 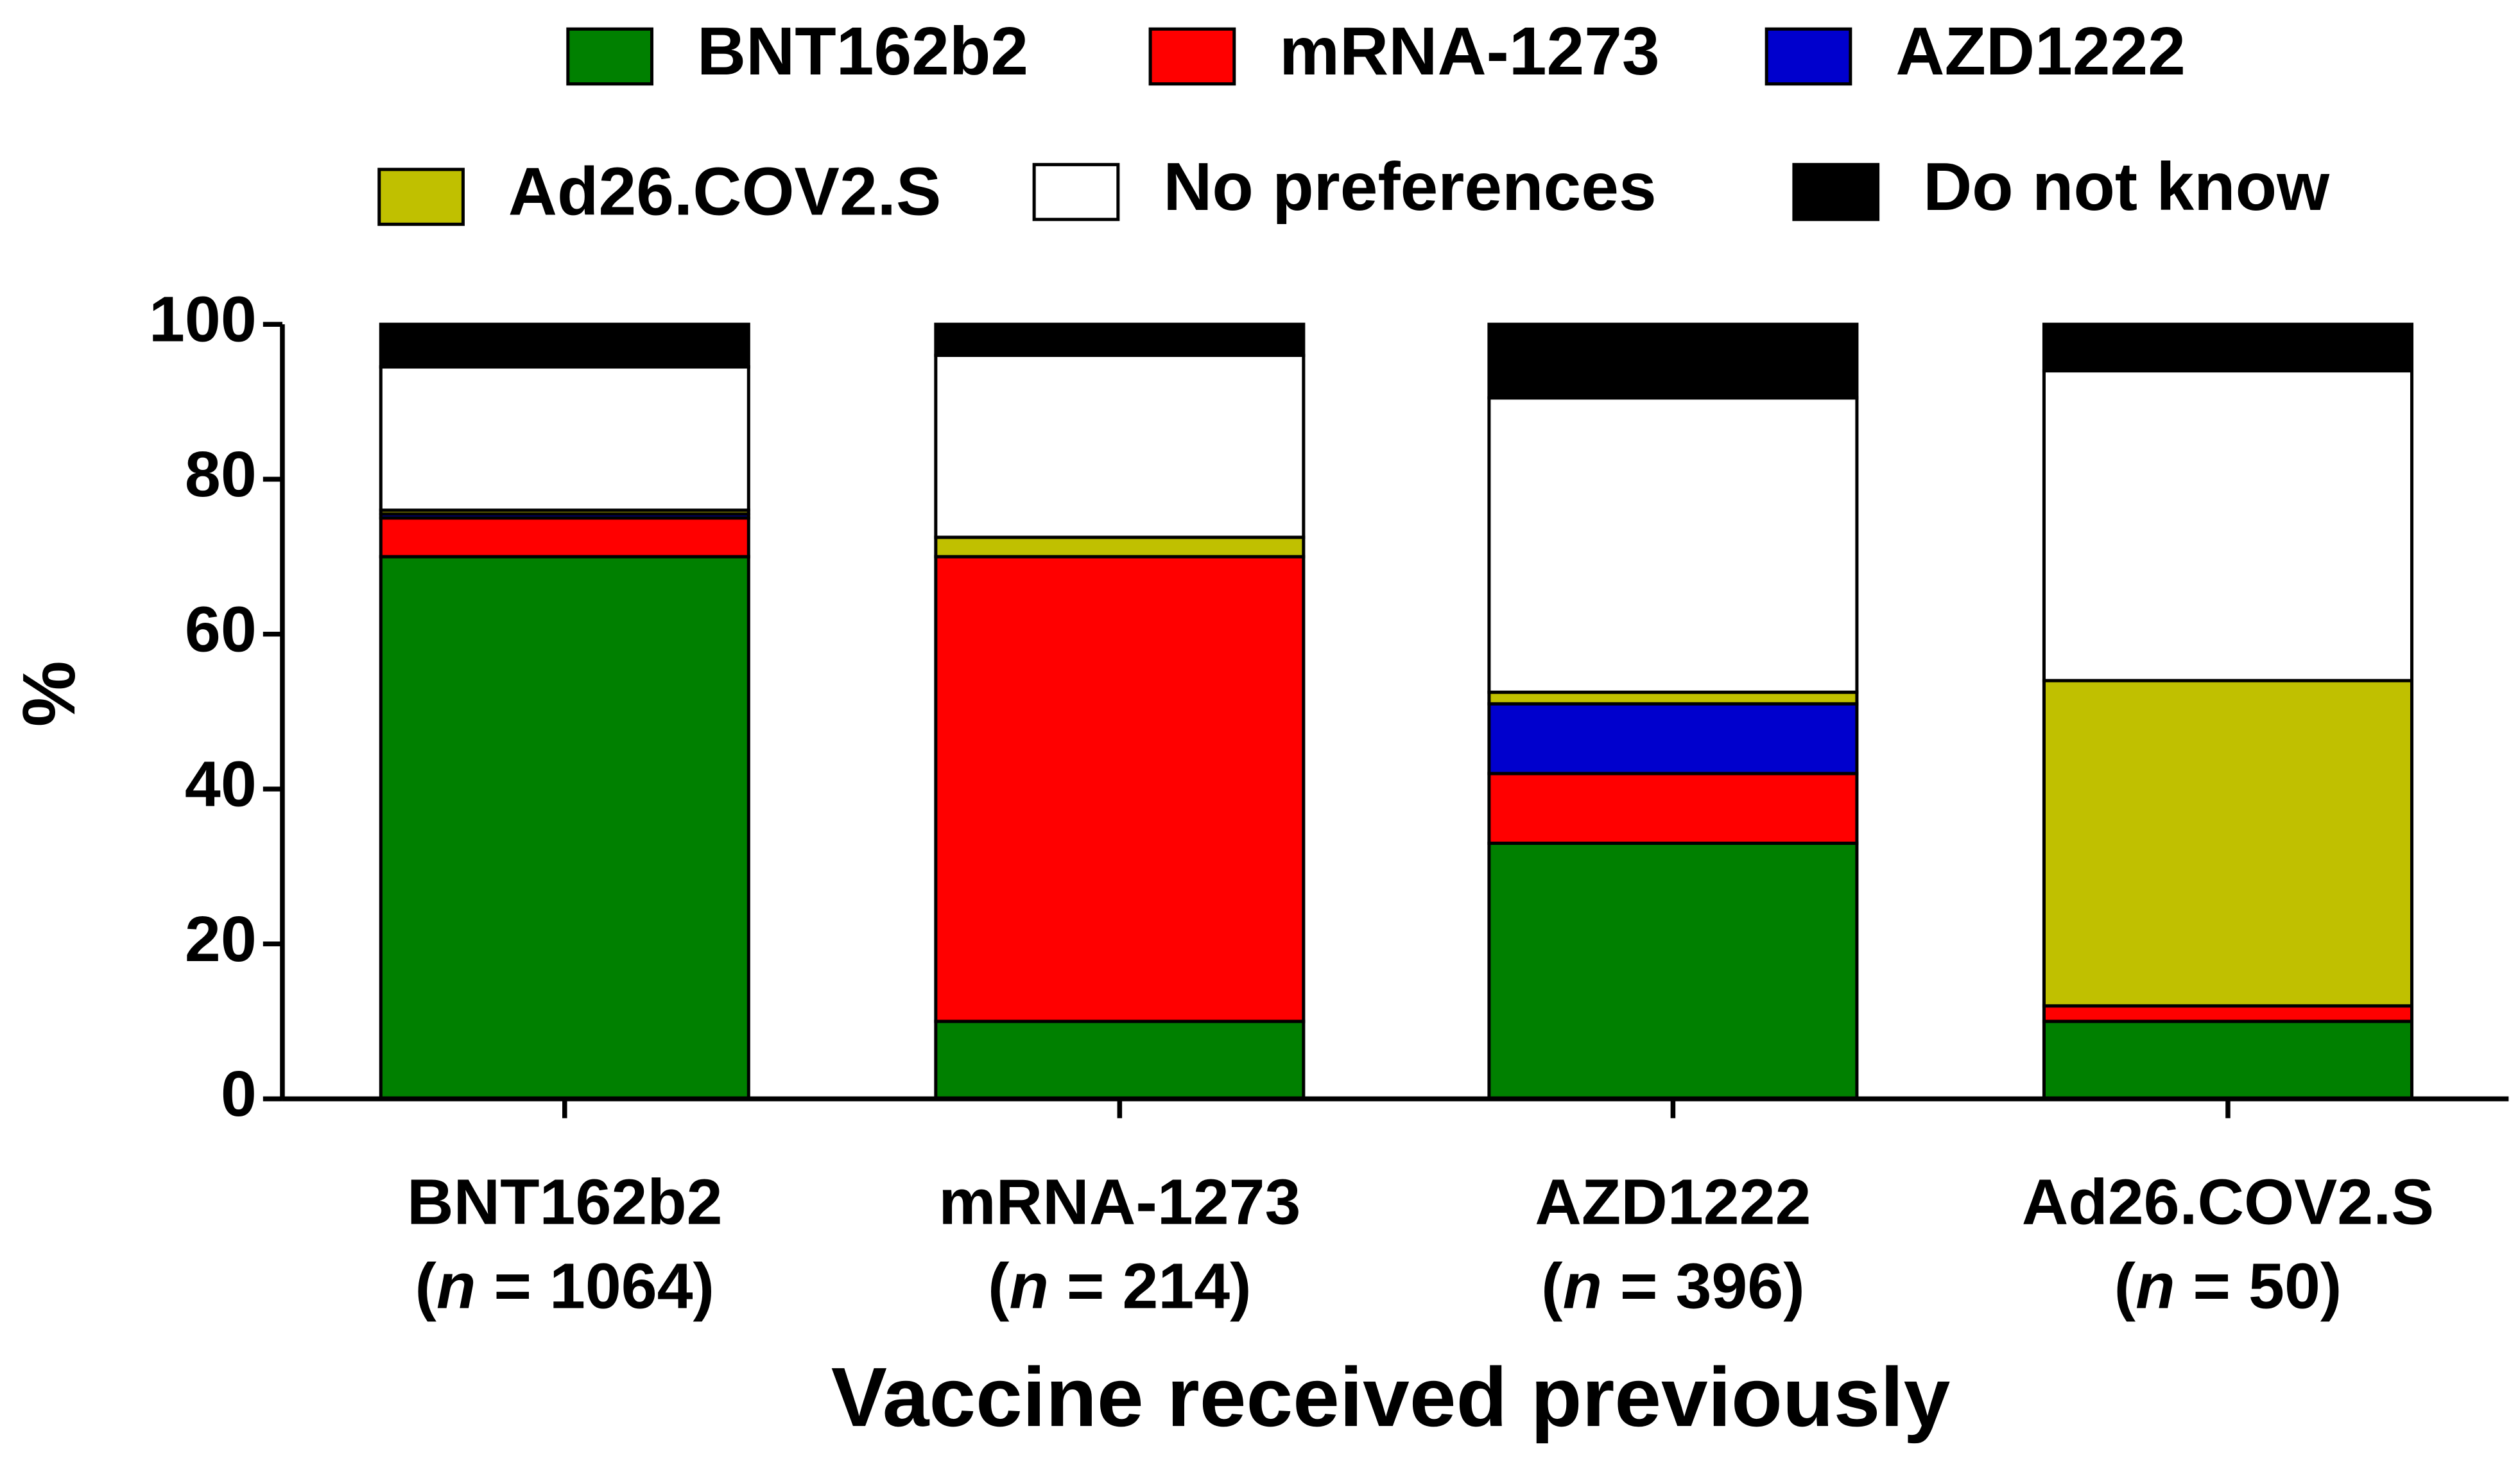 What do you see at coordinates (221, 629) in the screenshot?
I see `y-tick-label: 60` at bounding box center [221, 629].